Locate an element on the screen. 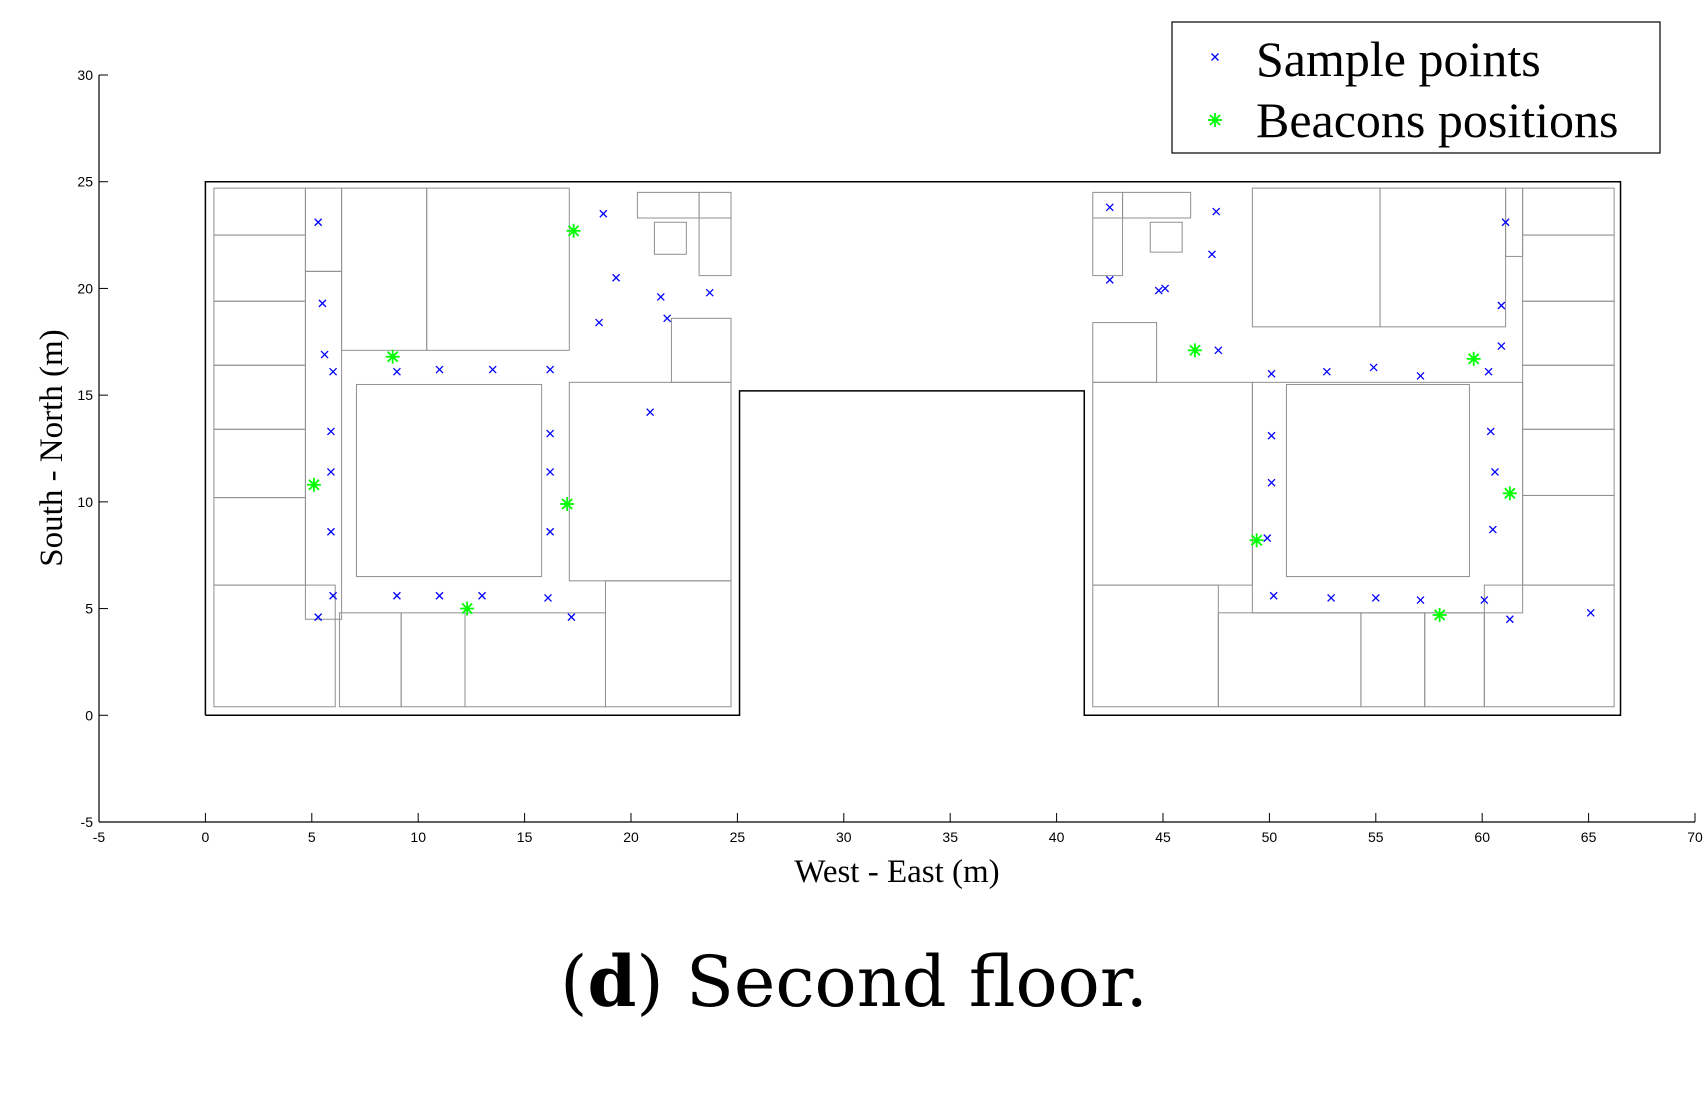 Image resolution: width=1708 pixels, height=1101 pixels. x-tick-label: 35 is located at coordinates (950, 837).